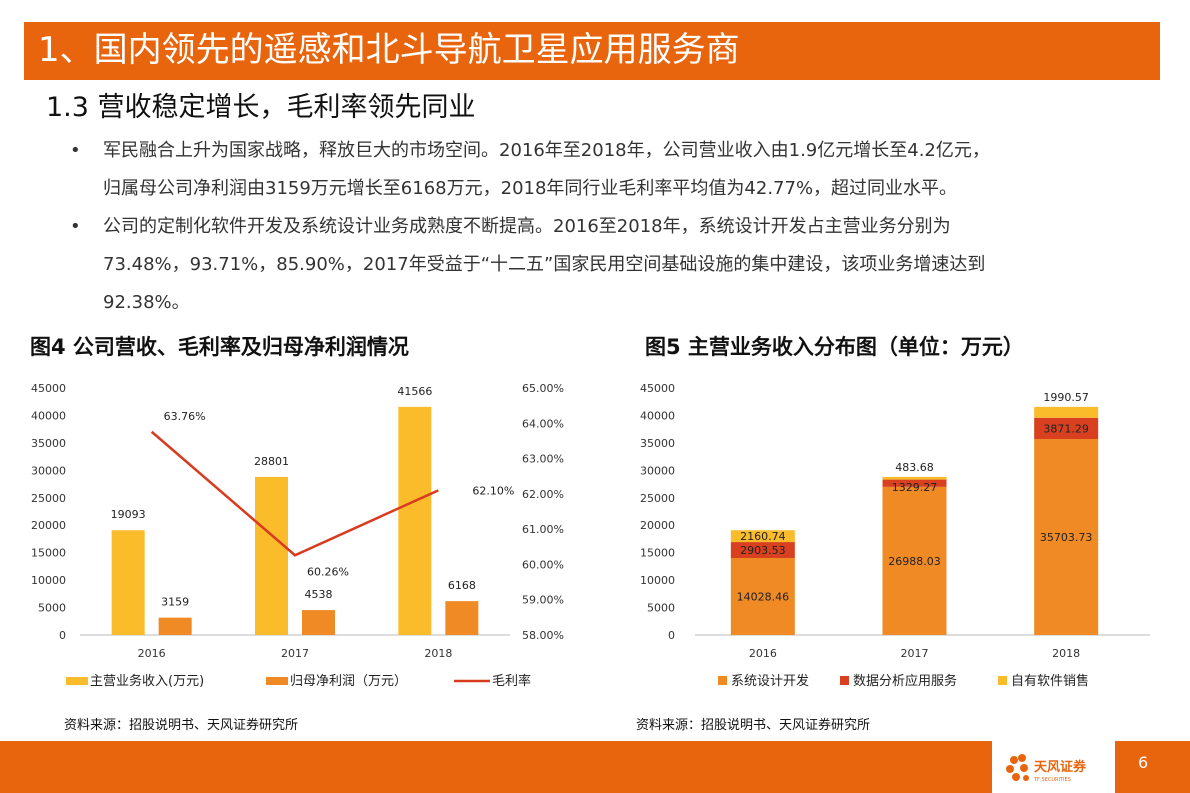 Image resolution: width=1190 pixels, height=793 pixels. I want to click on legend-label: 系统设计开发, so click(770, 681).